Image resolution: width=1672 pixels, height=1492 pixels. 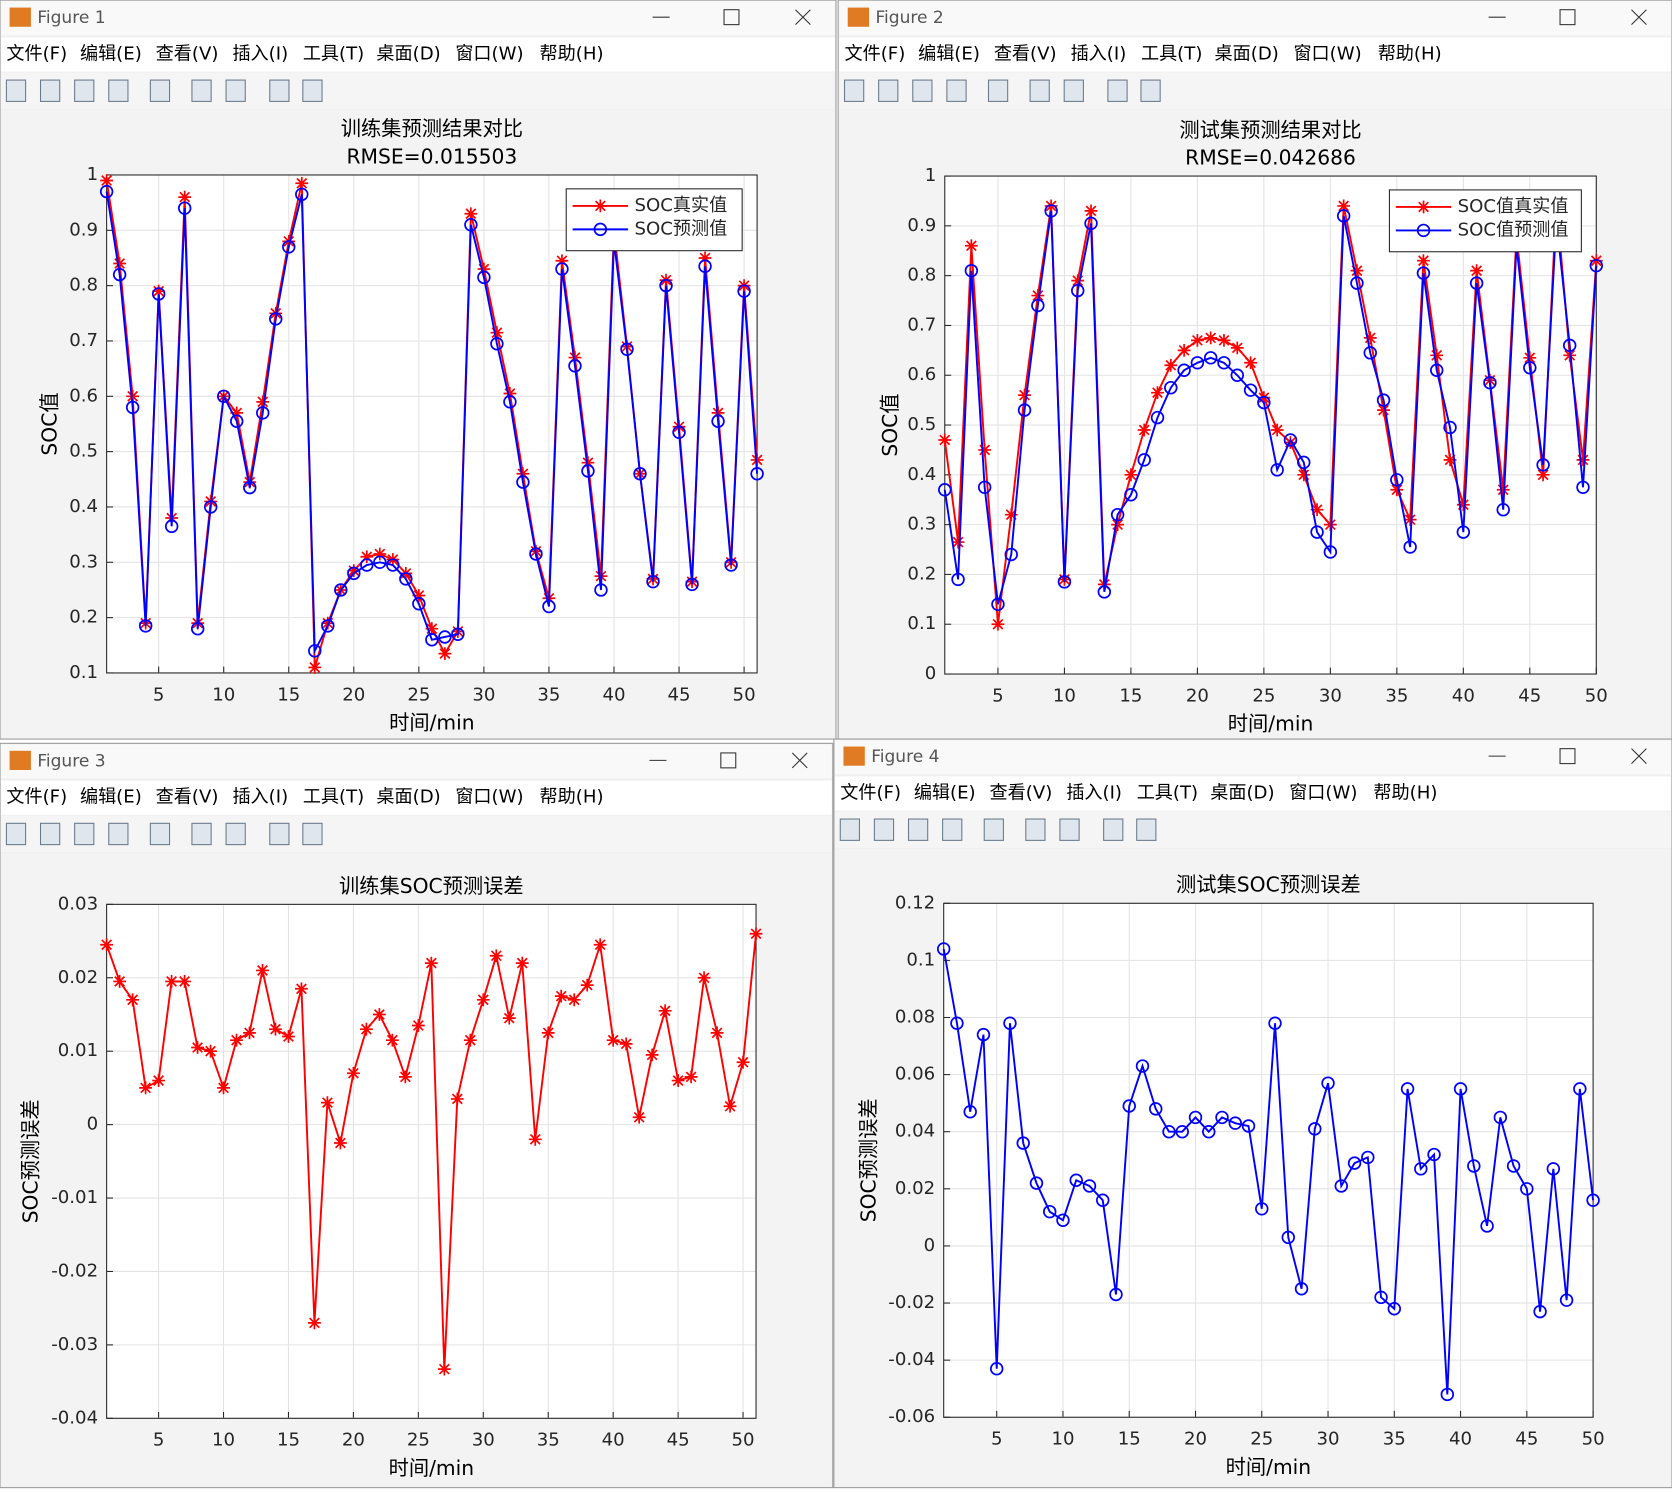 What do you see at coordinates (1268, 885) in the screenshot?
I see `chart-title: 测试集SOC预测误差` at bounding box center [1268, 885].